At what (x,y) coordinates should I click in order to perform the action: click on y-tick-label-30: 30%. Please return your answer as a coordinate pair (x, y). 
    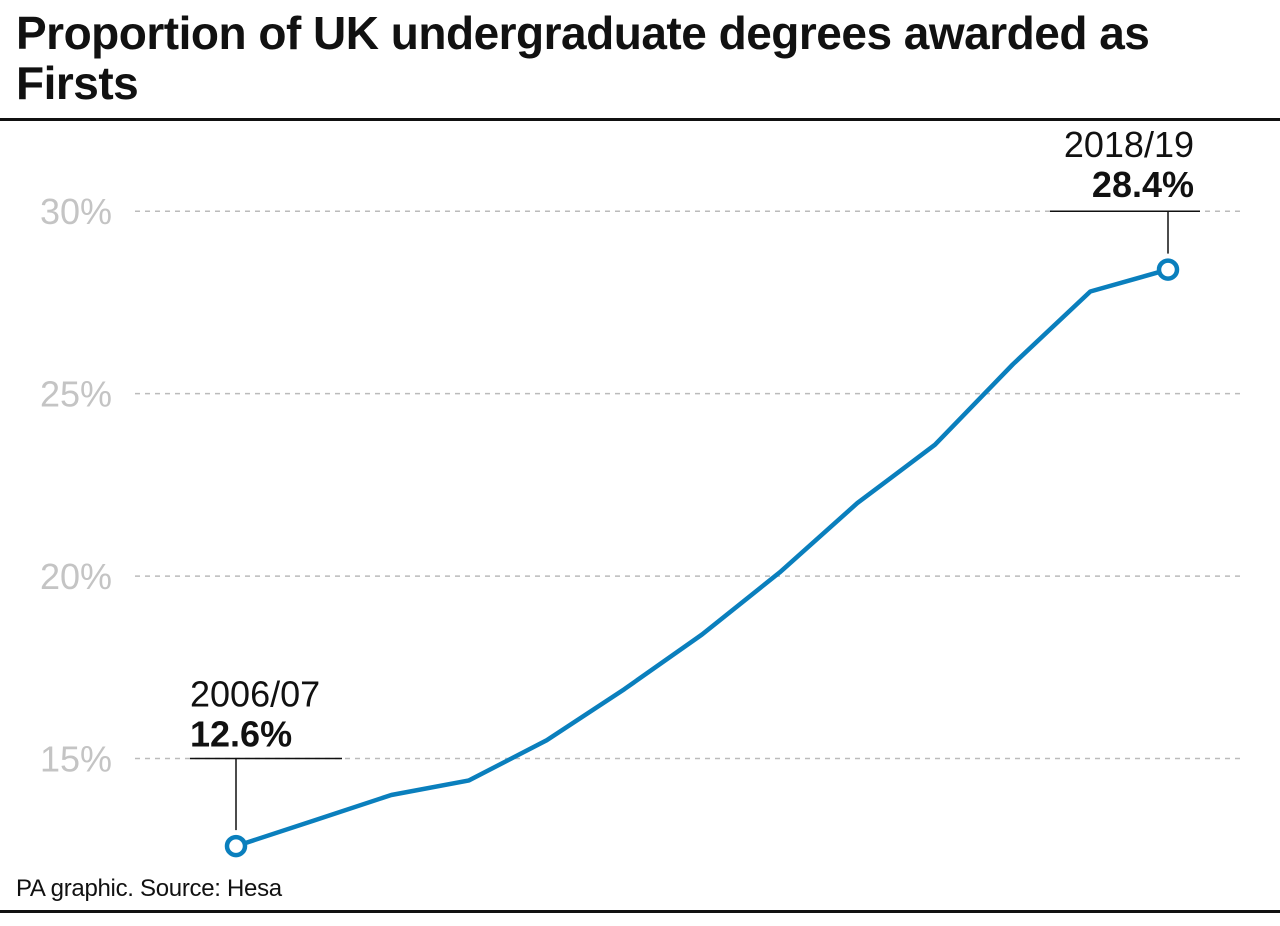
    Looking at the image, I should click on (76, 211).